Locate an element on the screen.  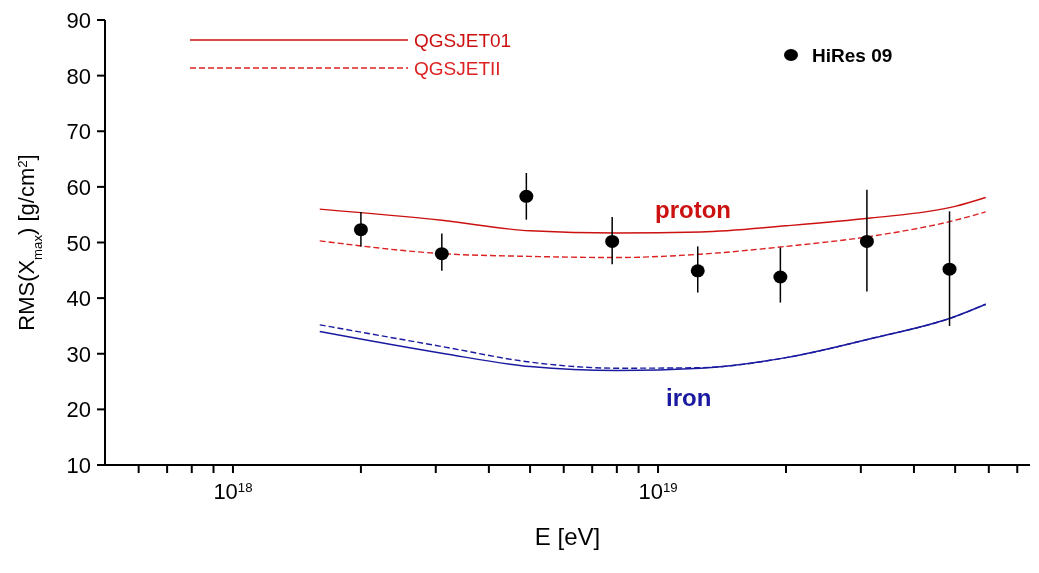
y-tick-label: 90 is located at coordinates (78, 20).